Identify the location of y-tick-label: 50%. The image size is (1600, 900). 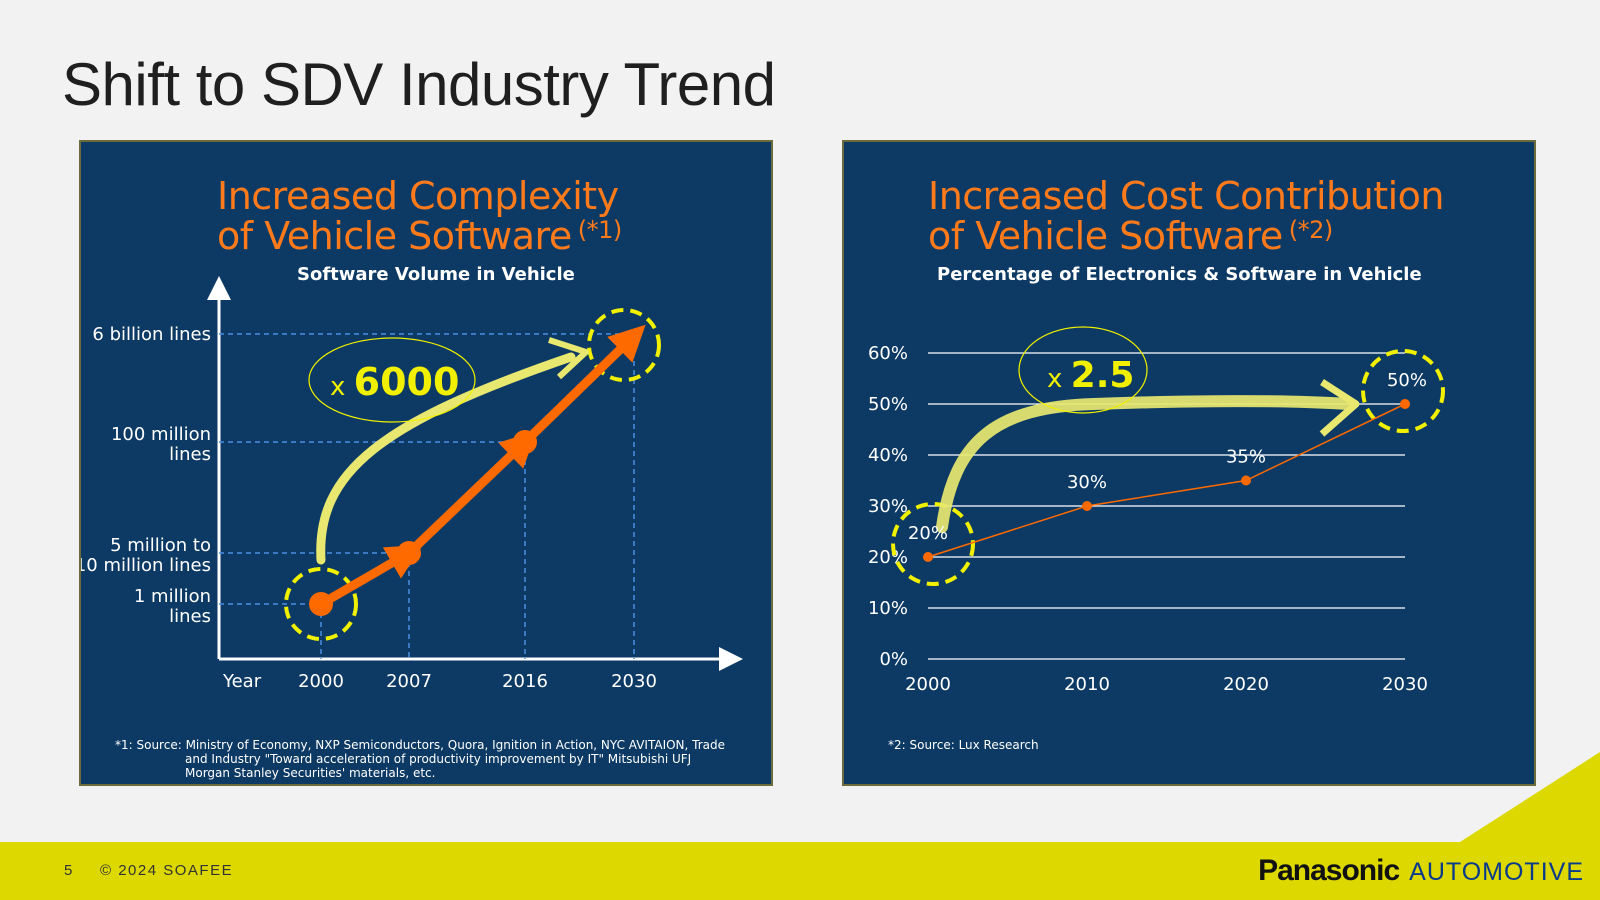
(888, 404).